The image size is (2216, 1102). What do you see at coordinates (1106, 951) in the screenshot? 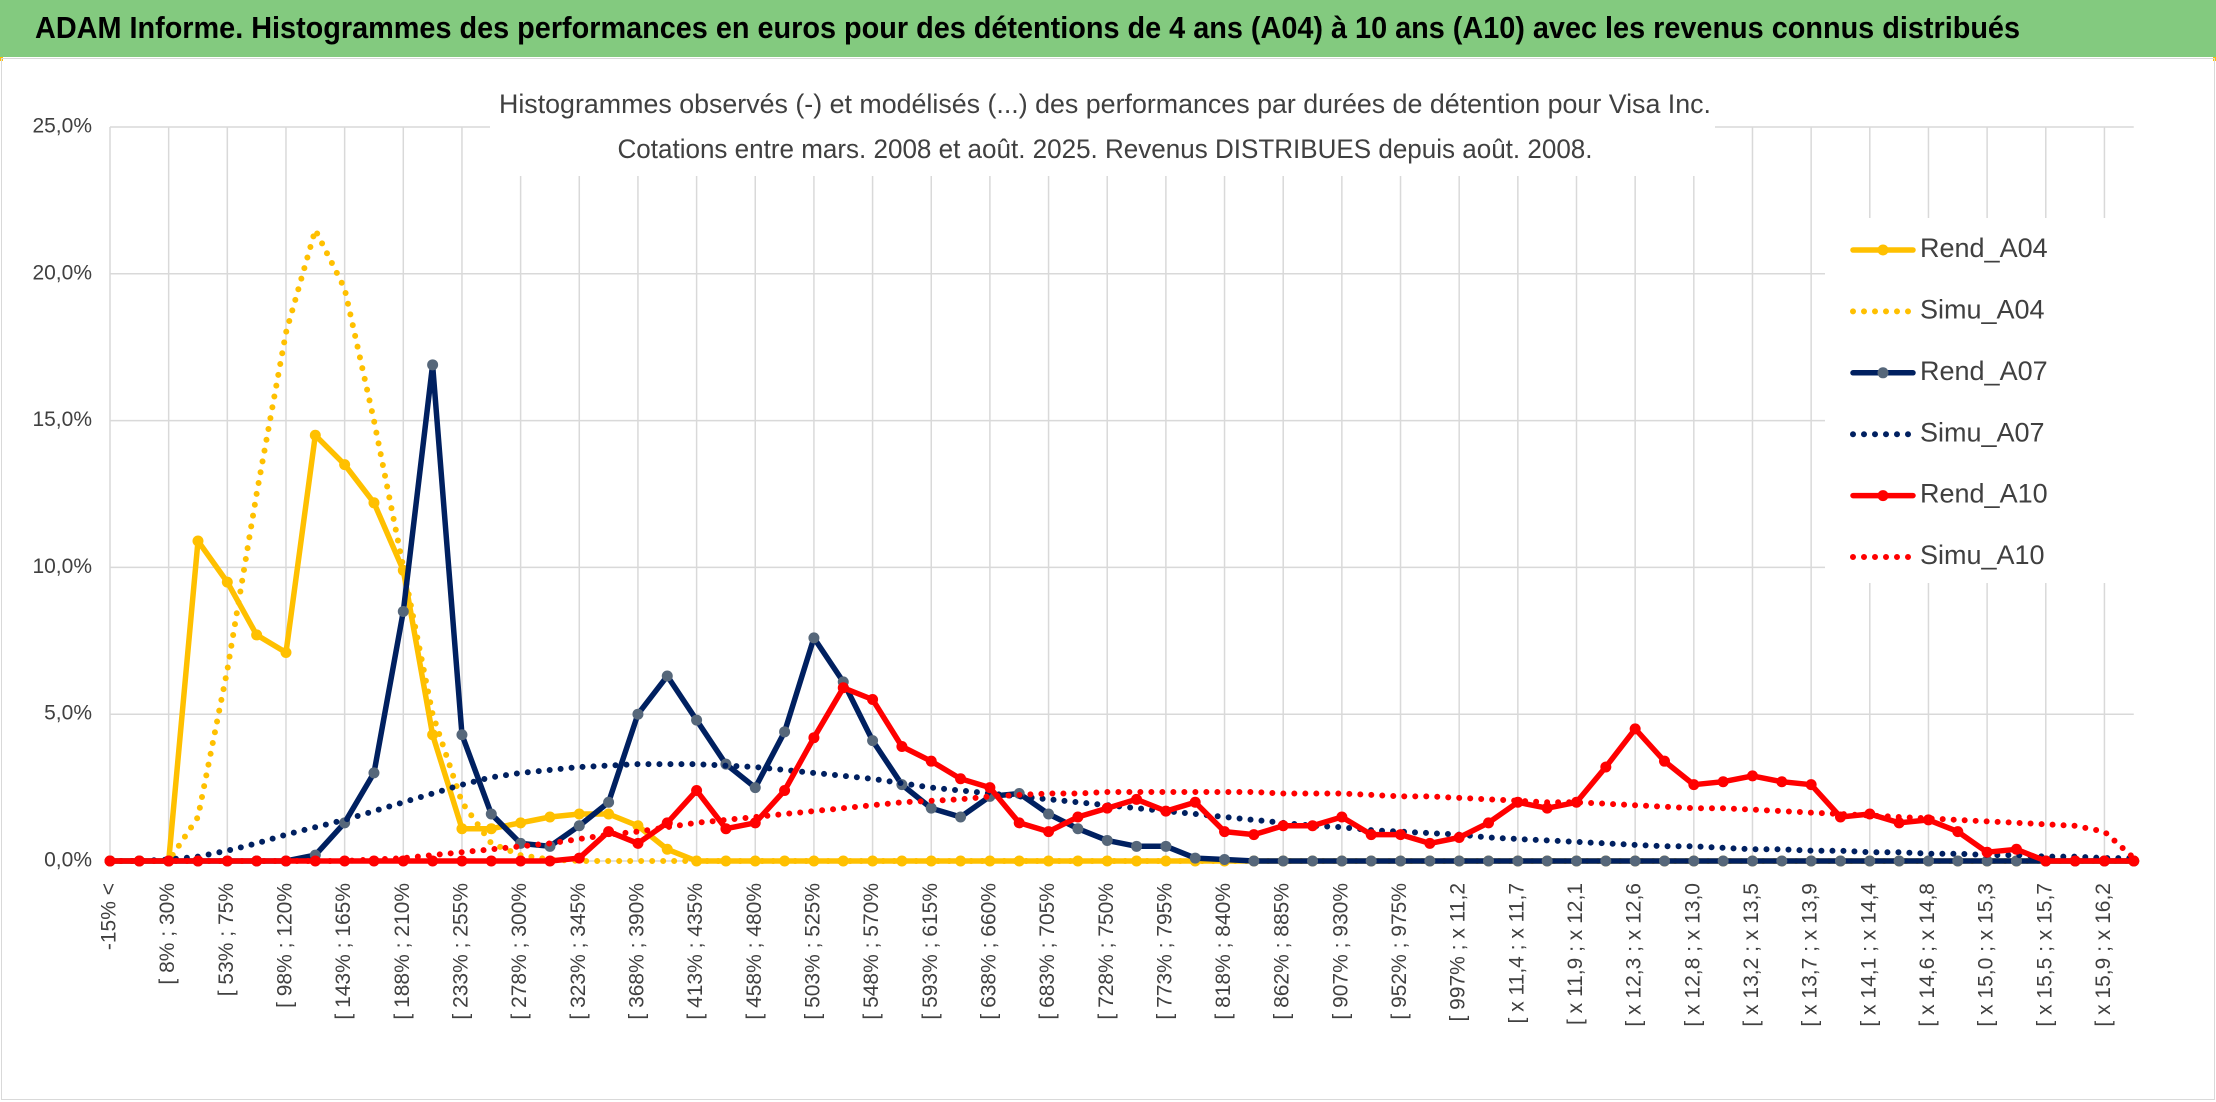
I see `x-tick-label: [ 728% ; 750%` at bounding box center [1106, 951].